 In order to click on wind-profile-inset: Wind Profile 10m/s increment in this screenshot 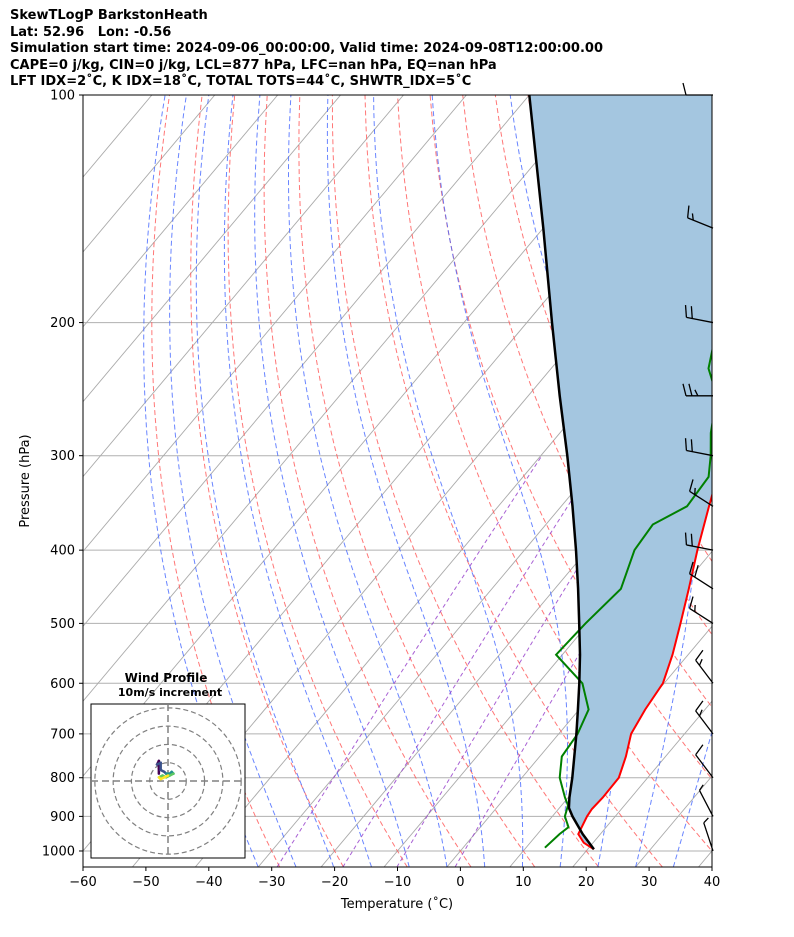, I will do `click(168, 765)`.